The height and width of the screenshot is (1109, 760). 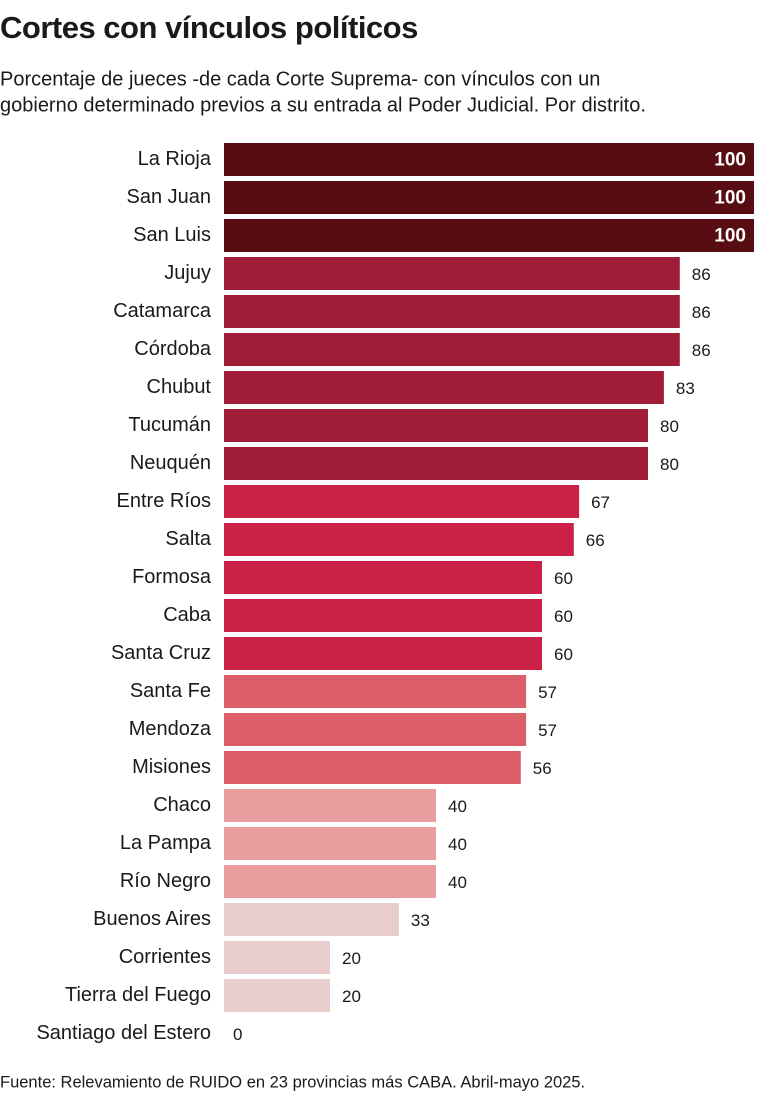 I want to click on category-label: Tucumán, so click(x=169, y=425).